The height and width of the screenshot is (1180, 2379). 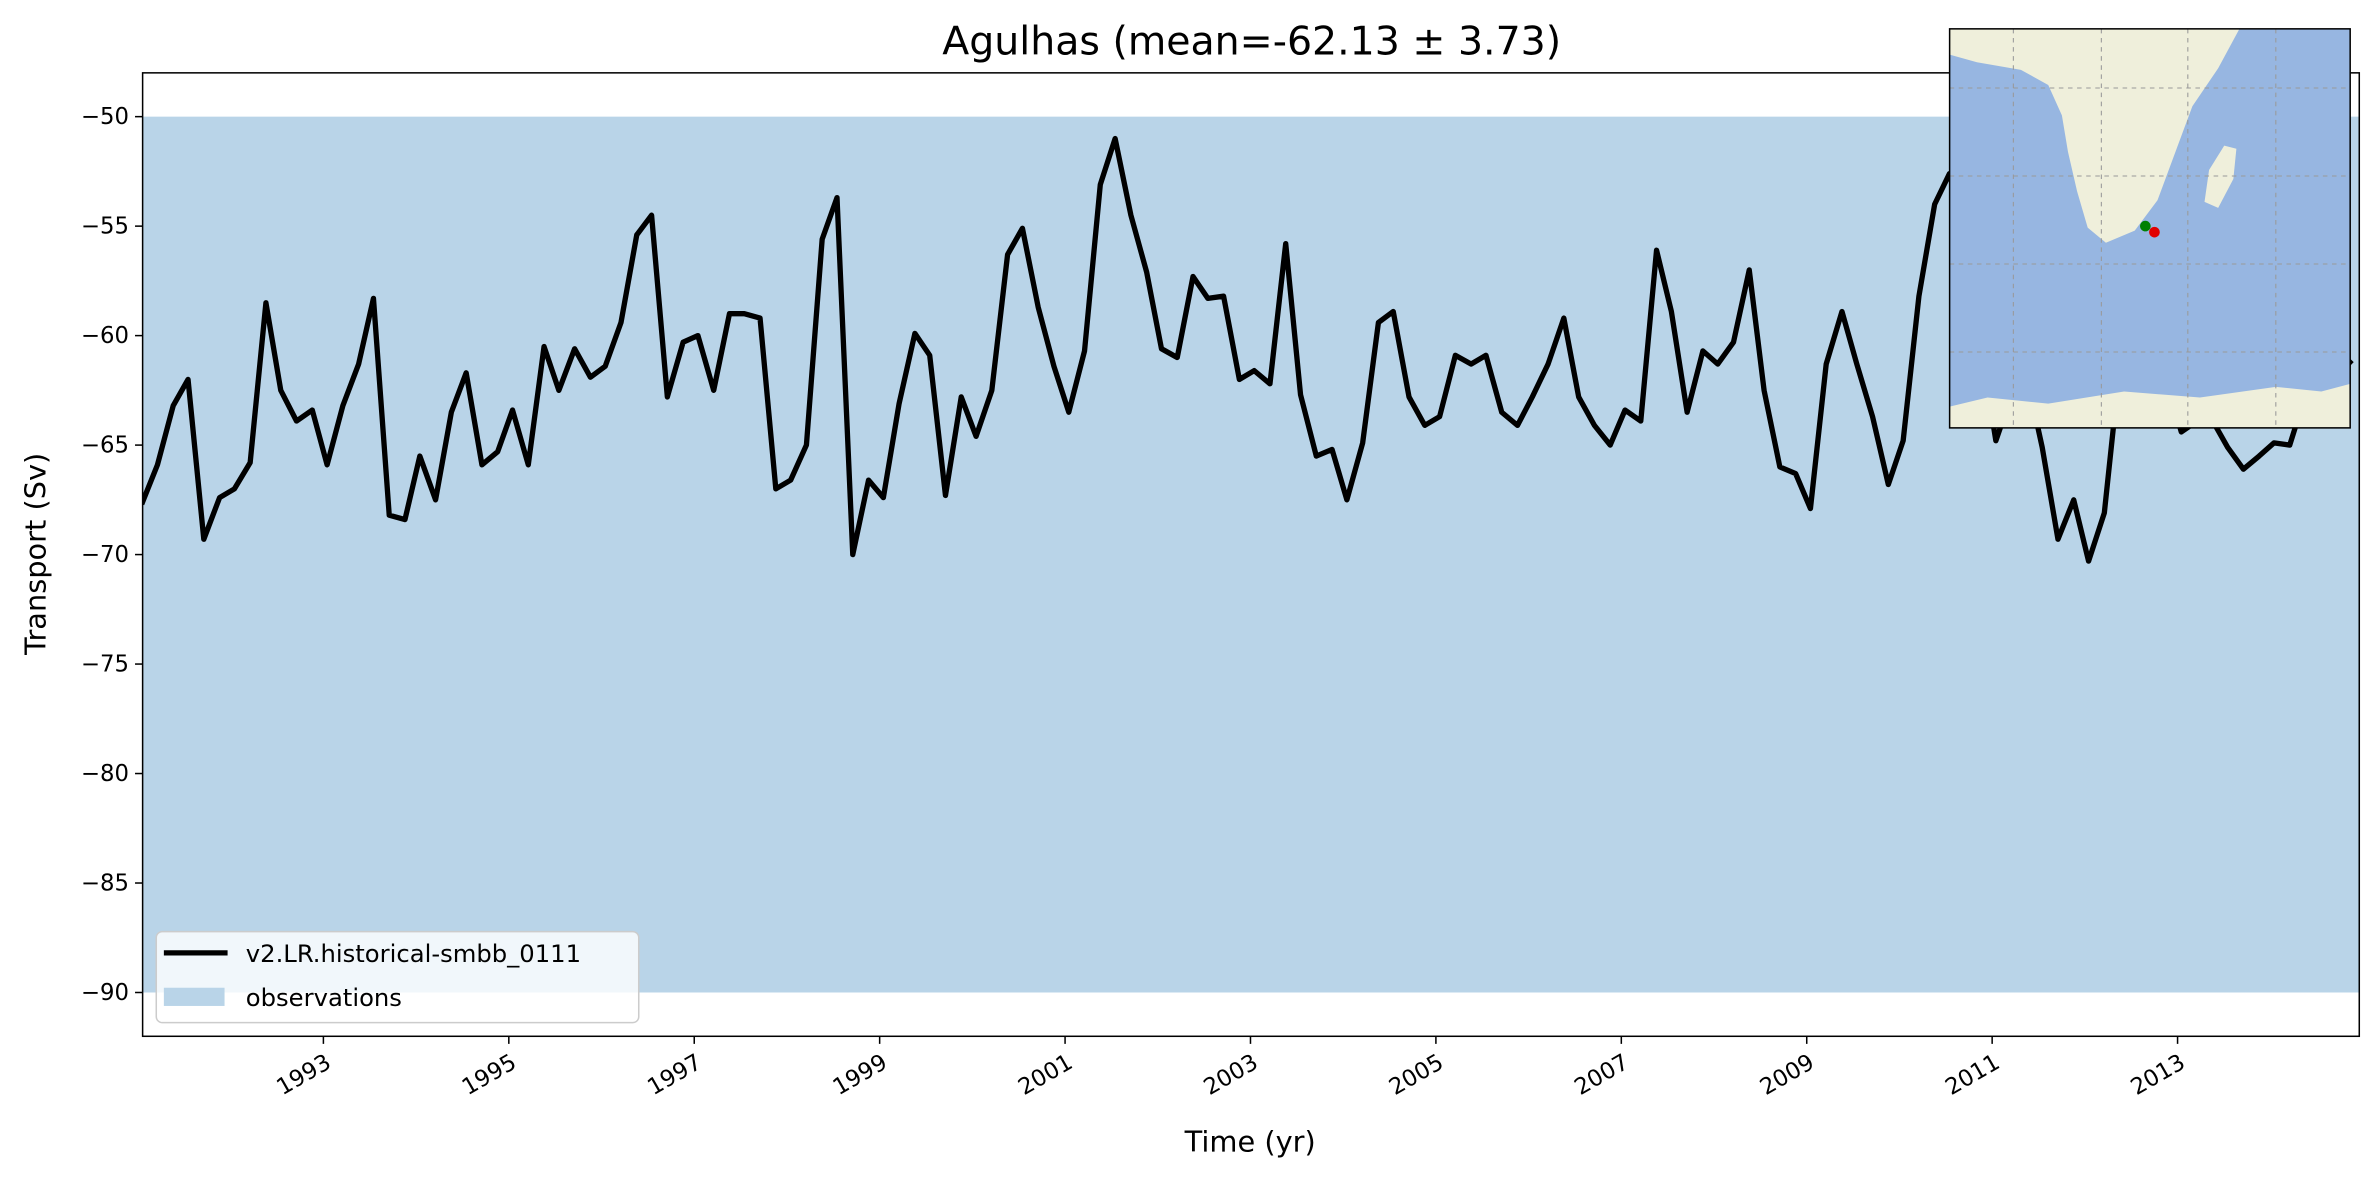 What do you see at coordinates (105, 117) in the screenshot?
I see `y-tick-label: −50` at bounding box center [105, 117].